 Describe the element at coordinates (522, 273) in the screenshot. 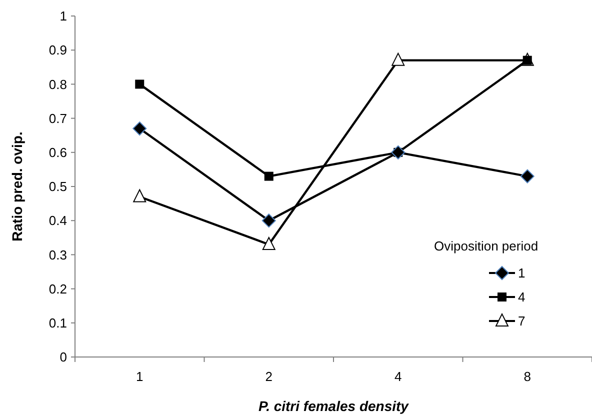

I see `legend-label: 1` at that location.